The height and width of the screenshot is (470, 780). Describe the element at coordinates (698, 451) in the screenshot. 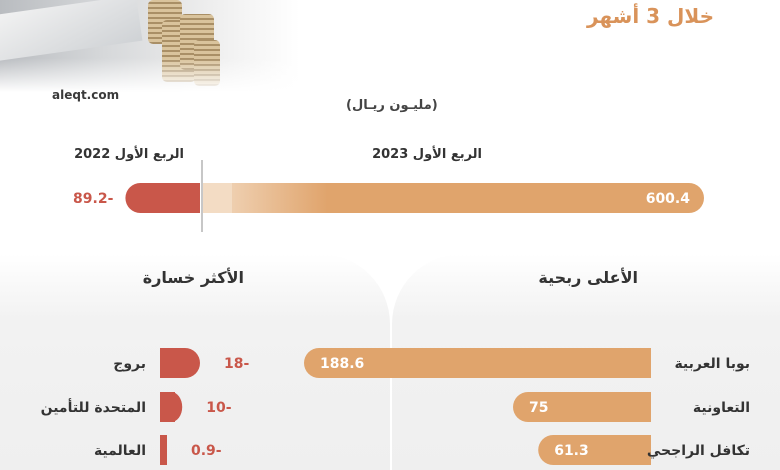

I see `profit-company-label: تكافل الراجحي` at that location.